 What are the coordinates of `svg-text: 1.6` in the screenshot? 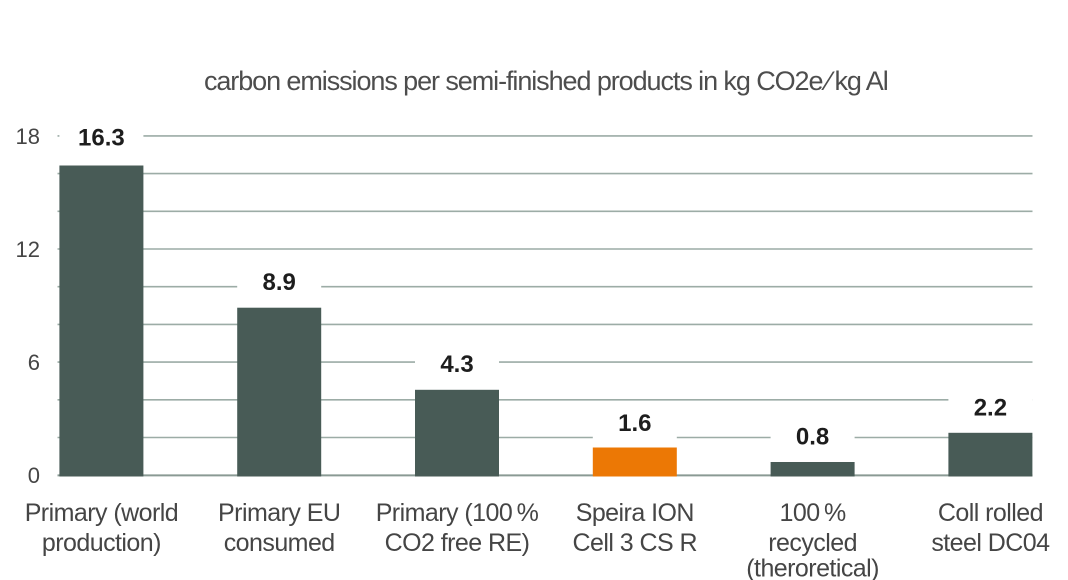 It's located at (634, 423).